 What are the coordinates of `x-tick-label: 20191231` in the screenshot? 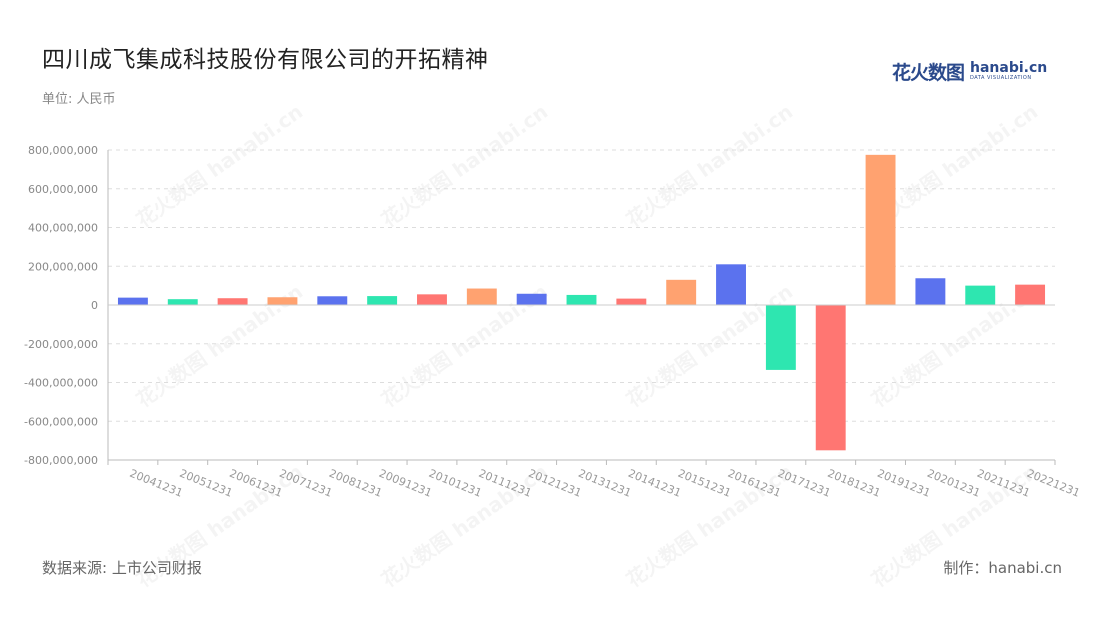 It's located at (903, 483).